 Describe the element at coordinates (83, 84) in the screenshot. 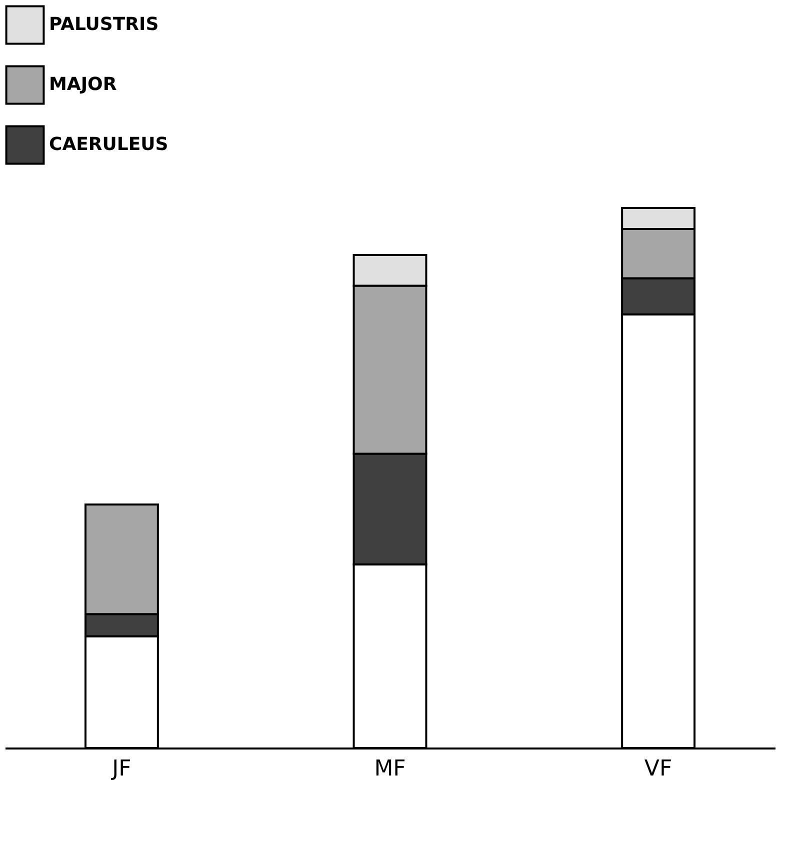

I see `legend-label: MAJOR` at that location.